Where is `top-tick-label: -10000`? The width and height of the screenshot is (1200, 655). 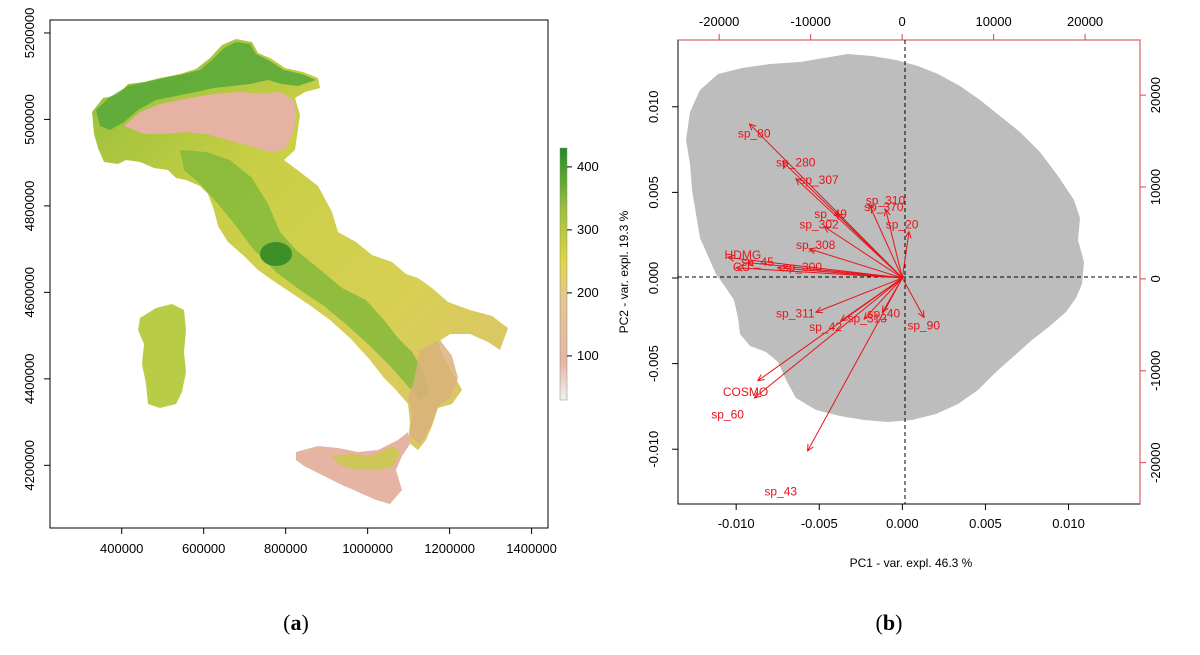 top-tick-label: -10000 is located at coordinates (810, 21).